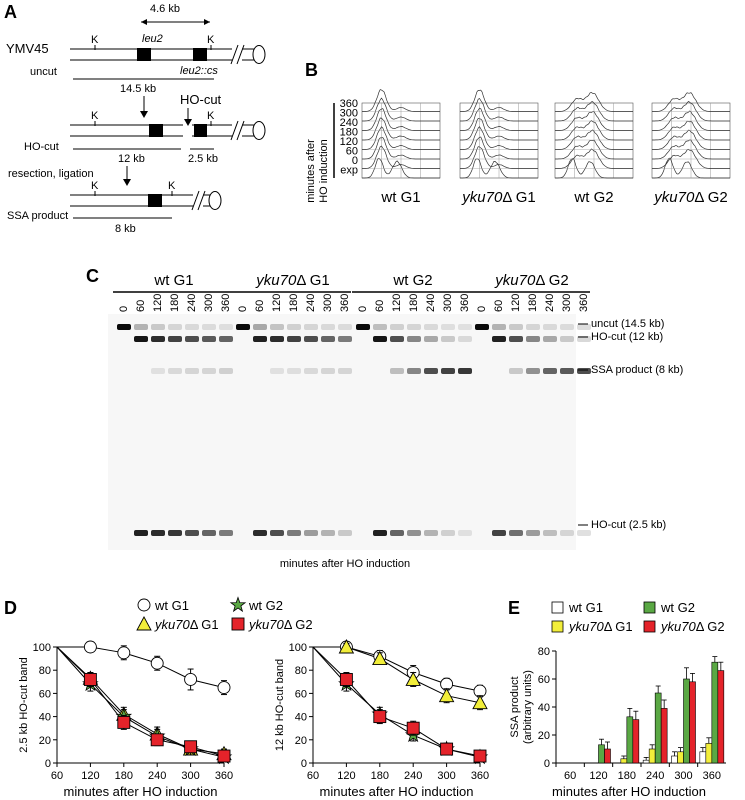 Image resolution: width=745 pixels, height=800 pixels. What do you see at coordinates (627, 337) in the screenshot?
I see `gel-band-label: HO-cut (12 kb)` at bounding box center [627, 337].